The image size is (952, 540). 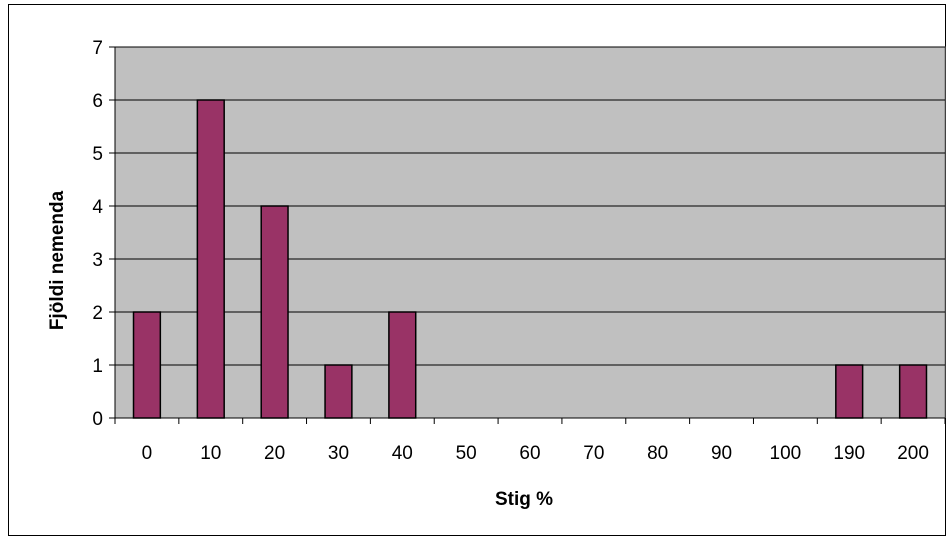 I want to click on y-tick-label: 7, so click(x=97, y=48).